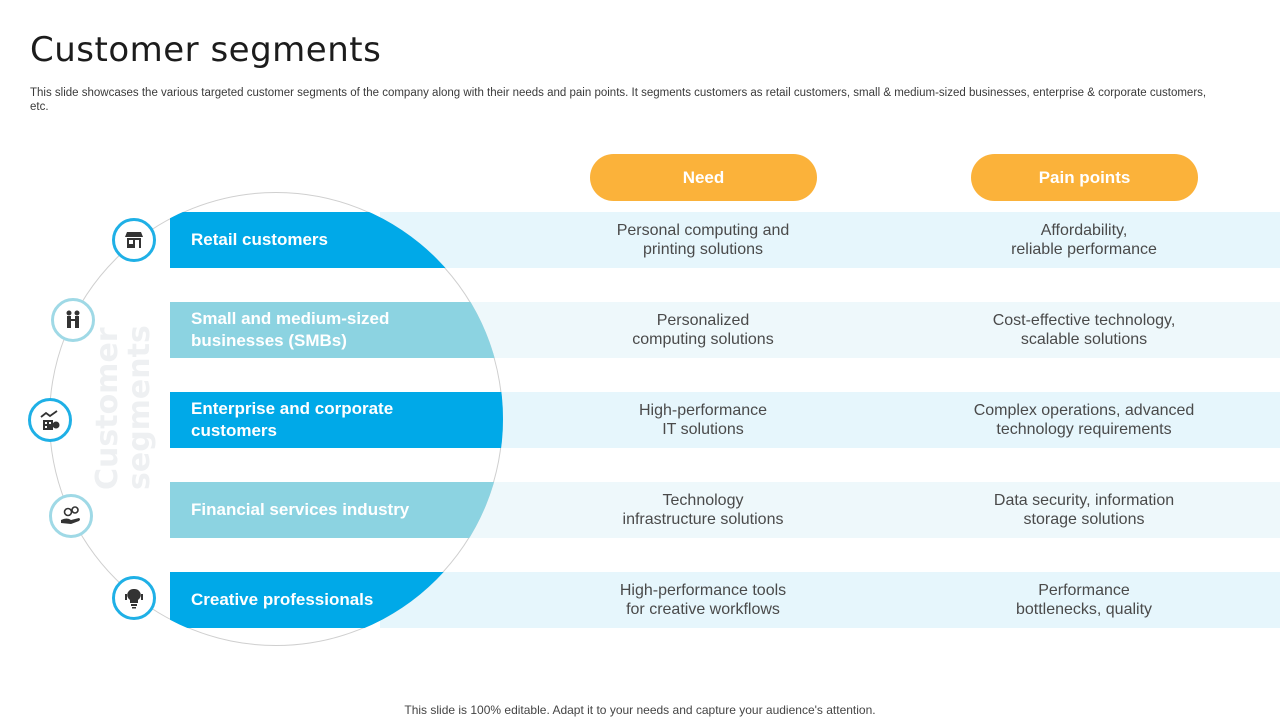  I want to click on segment-label-enterprise: Enterprise and corporate customers, so click(292, 419).